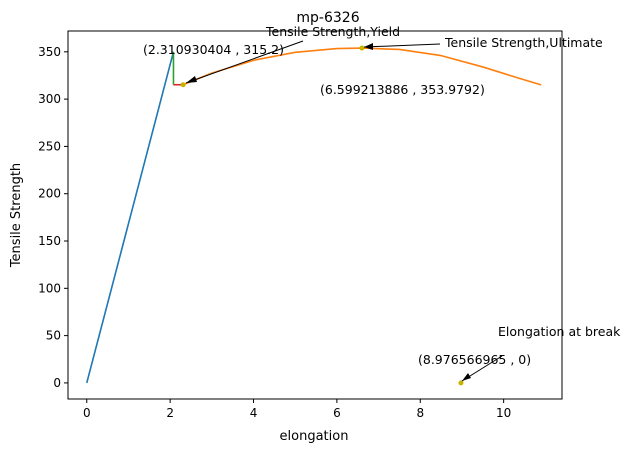 The height and width of the screenshot is (453, 644). Describe the element at coordinates (170, 413) in the screenshot. I see `x-tick-label: 2` at that location.